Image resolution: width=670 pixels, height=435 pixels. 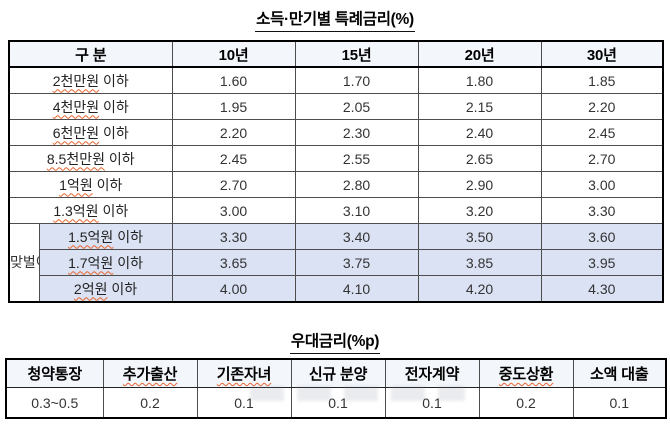 I want to click on rate-cell: 4.20, so click(x=479, y=289).